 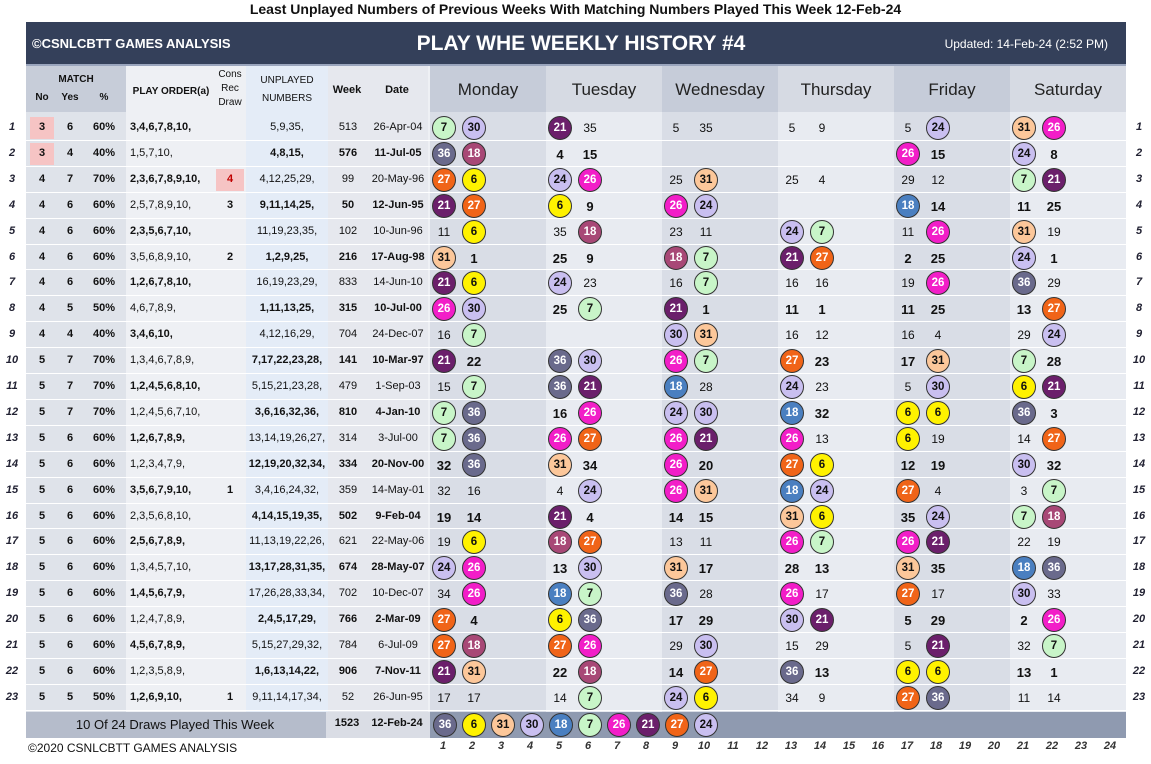 What do you see at coordinates (878, 746) in the screenshot?
I see `draw-number-label: 16` at bounding box center [878, 746].